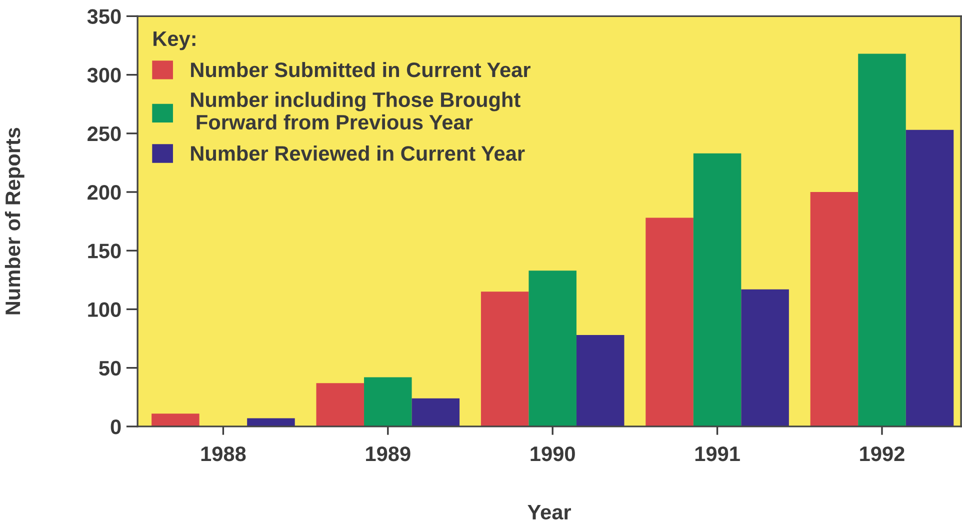 This screenshot has height=522, width=962. I want to click on y-tick-label: 300, so click(104, 75).